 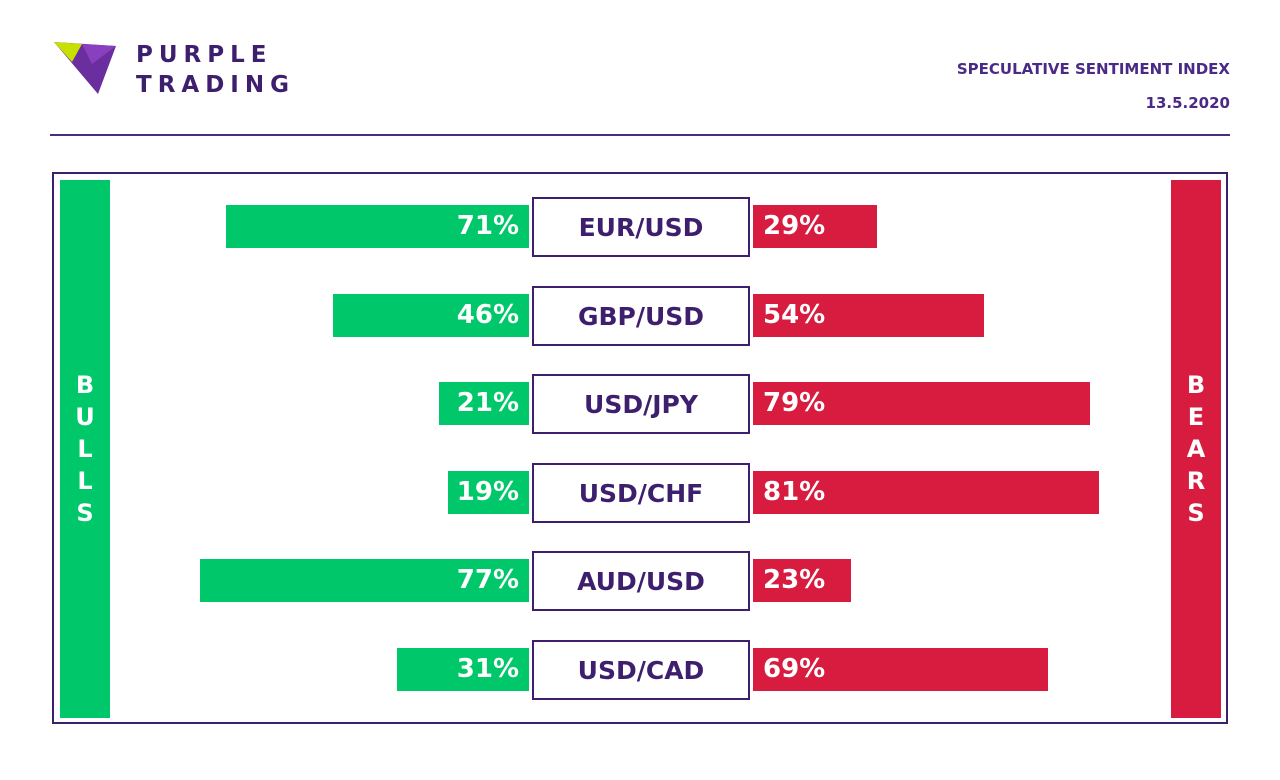 What do you see at coordinates (487, 403) in the screenshot?
I see `bull-value-label: 21%` at bounding box center [487, 403].